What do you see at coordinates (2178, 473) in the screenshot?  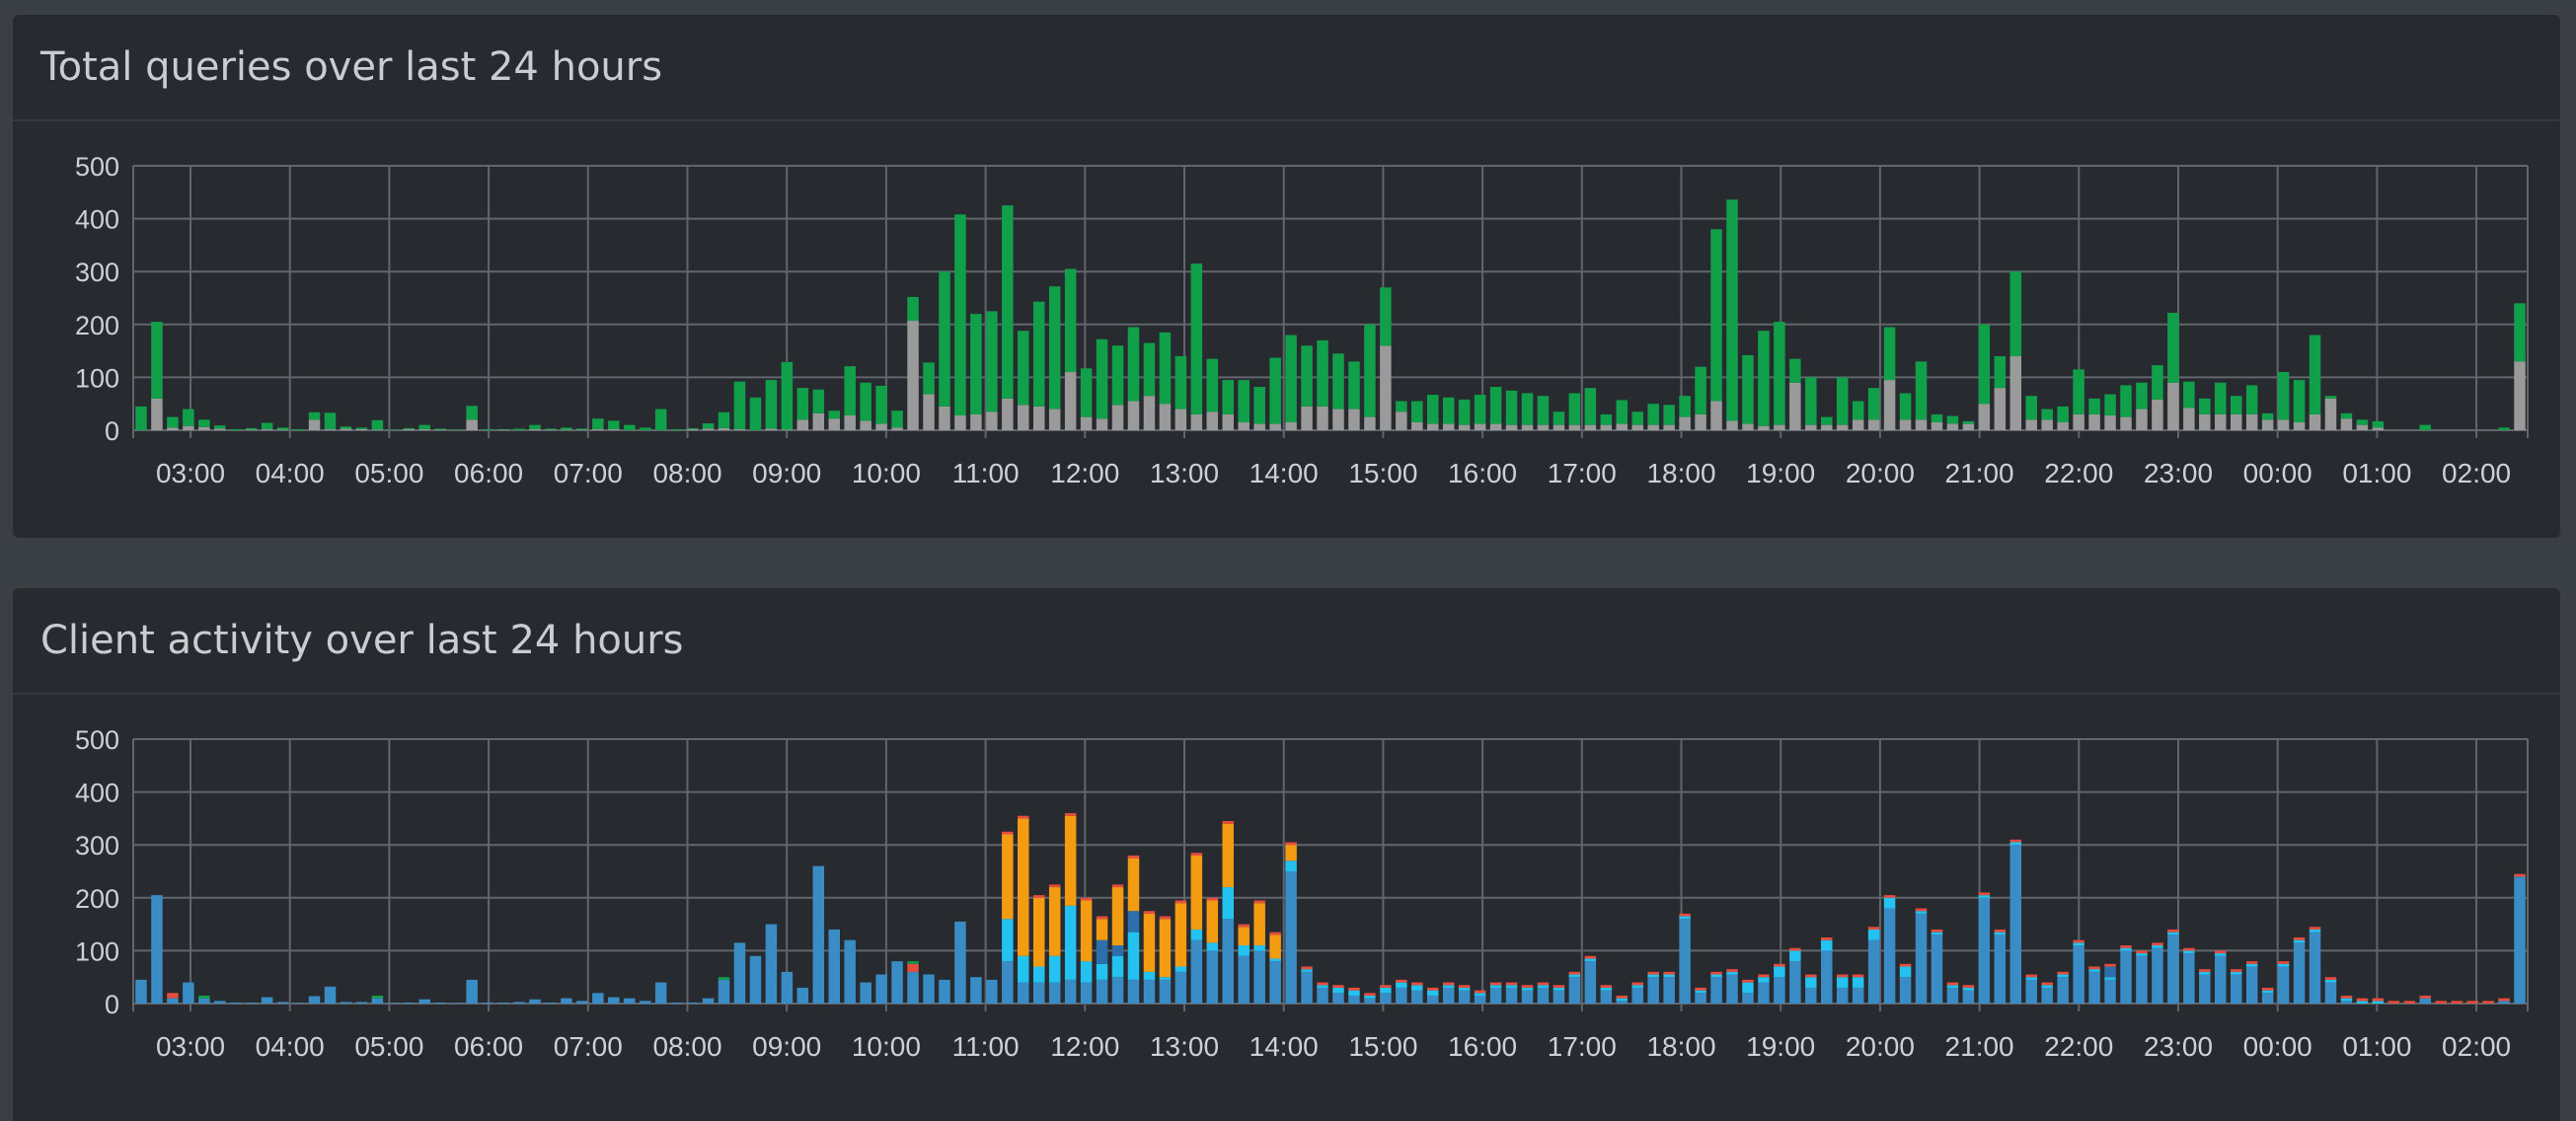 I see `x-tick-label: 23:00` at bounding box center [2178, 473].